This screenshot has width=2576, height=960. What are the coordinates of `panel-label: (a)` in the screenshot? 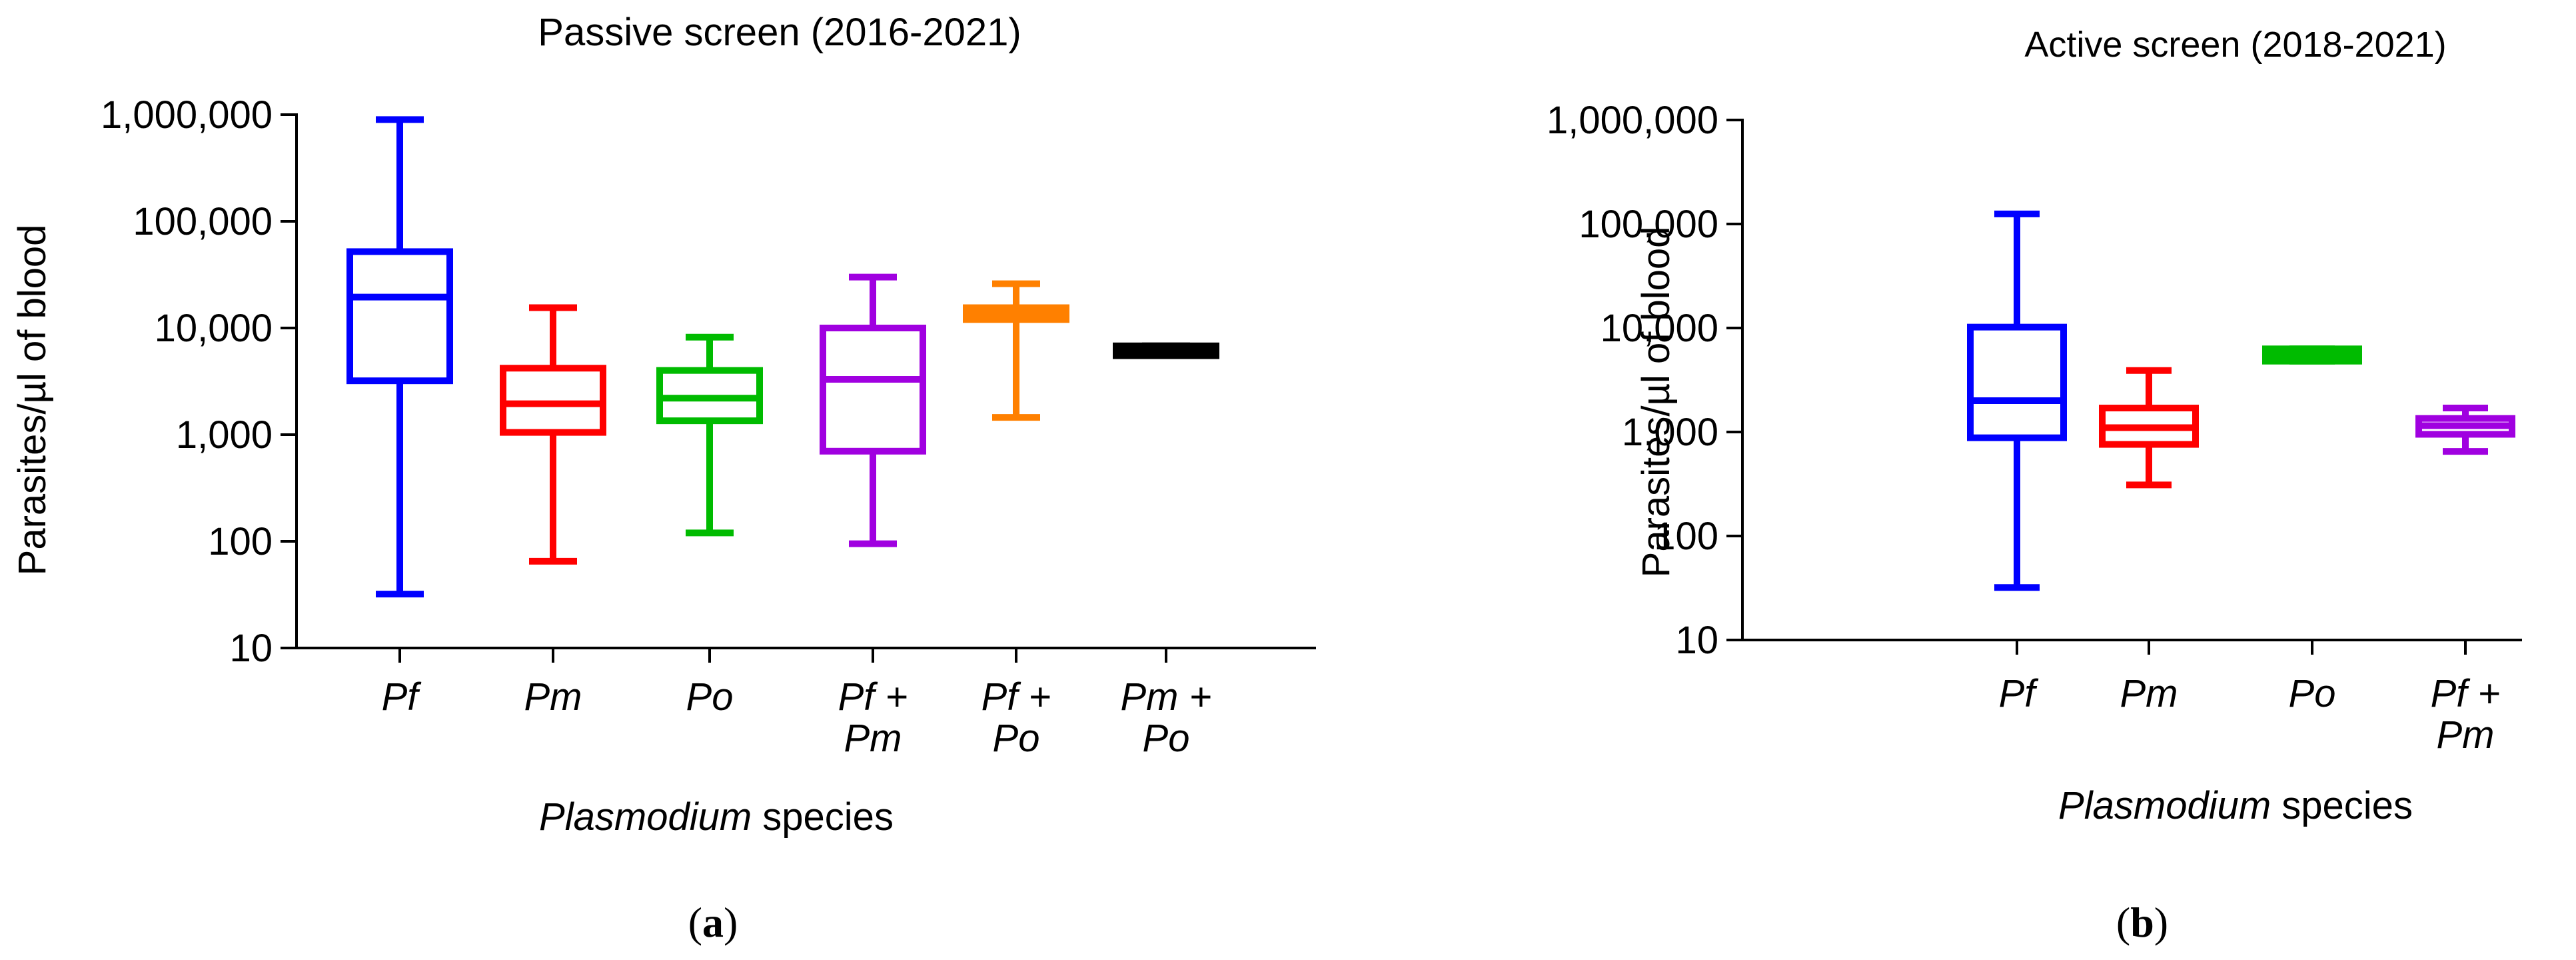 It's located at (713, 922).